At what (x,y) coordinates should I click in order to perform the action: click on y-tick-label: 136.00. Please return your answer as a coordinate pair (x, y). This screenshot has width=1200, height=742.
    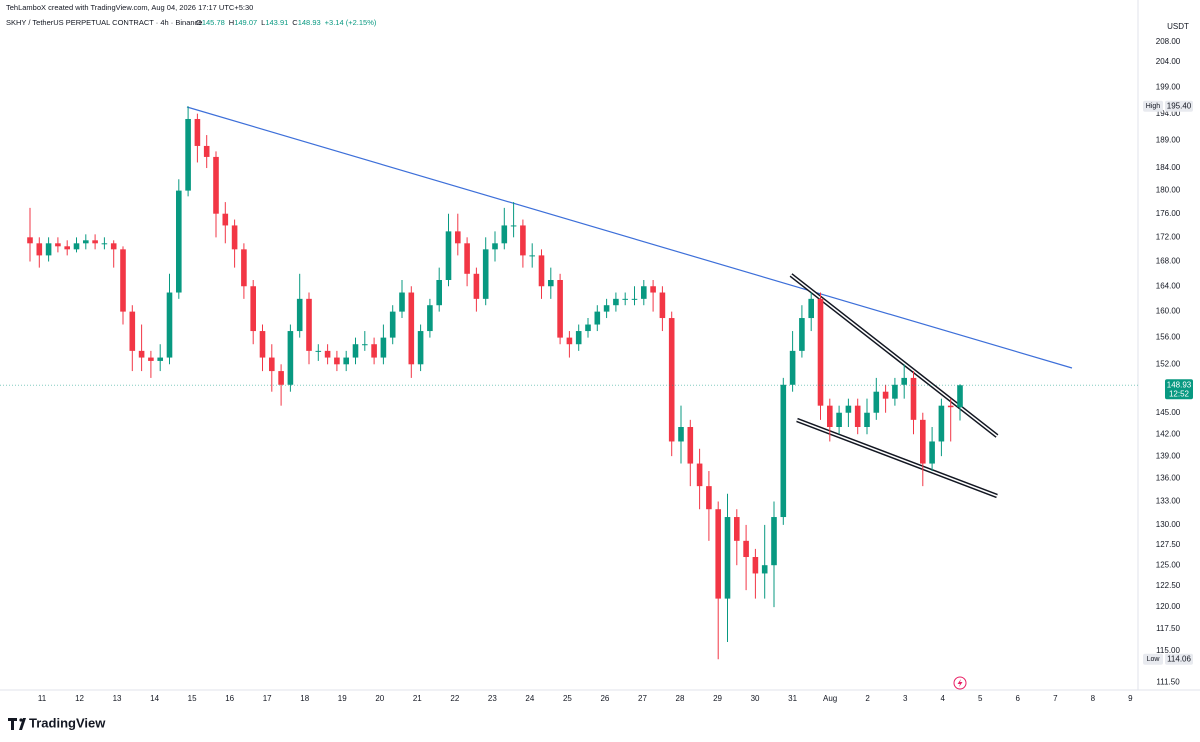
    Looking at the image, I should click on (1168, 478).